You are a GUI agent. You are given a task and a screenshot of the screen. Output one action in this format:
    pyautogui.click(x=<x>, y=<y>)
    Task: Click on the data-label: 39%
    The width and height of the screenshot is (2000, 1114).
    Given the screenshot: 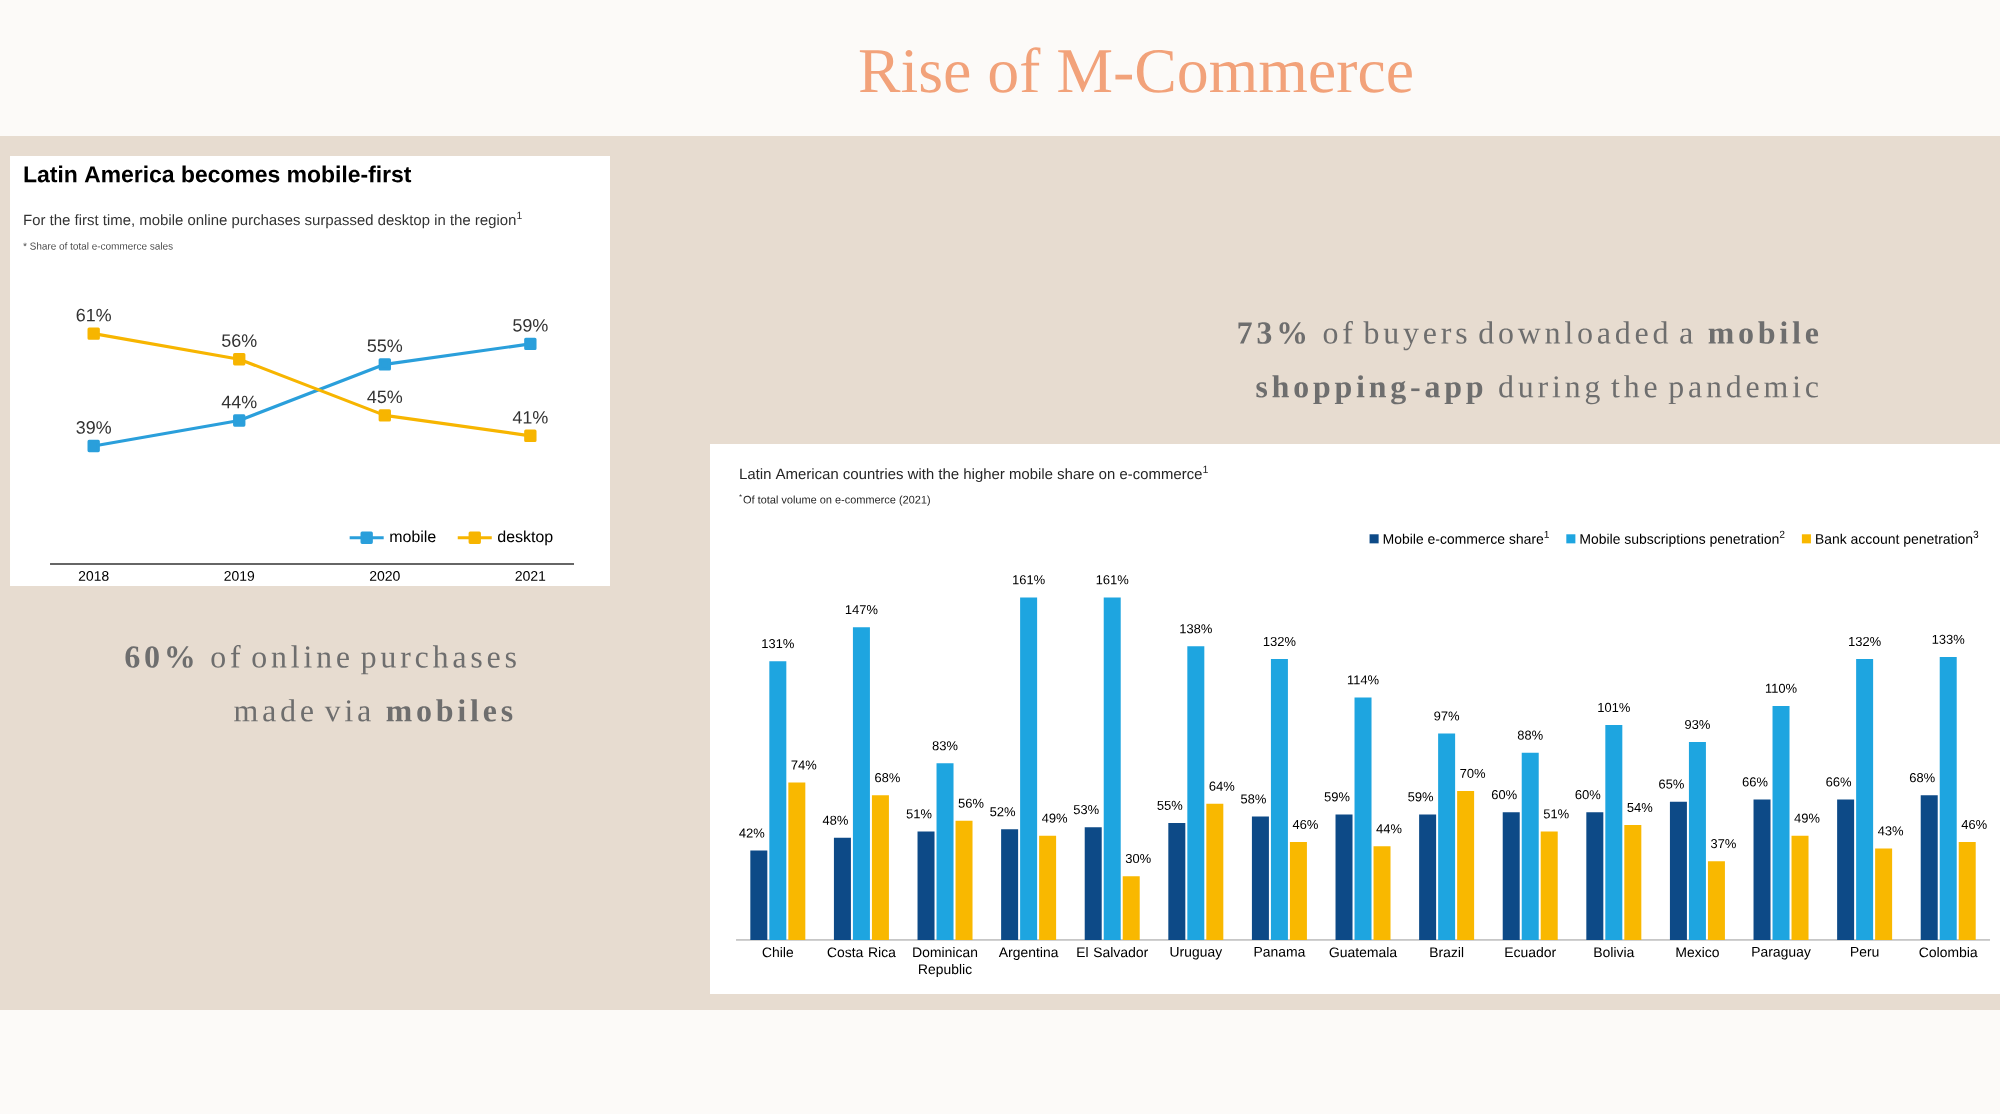 What is the action you would take?
    pyautogui.click(x=93, y=427)
    